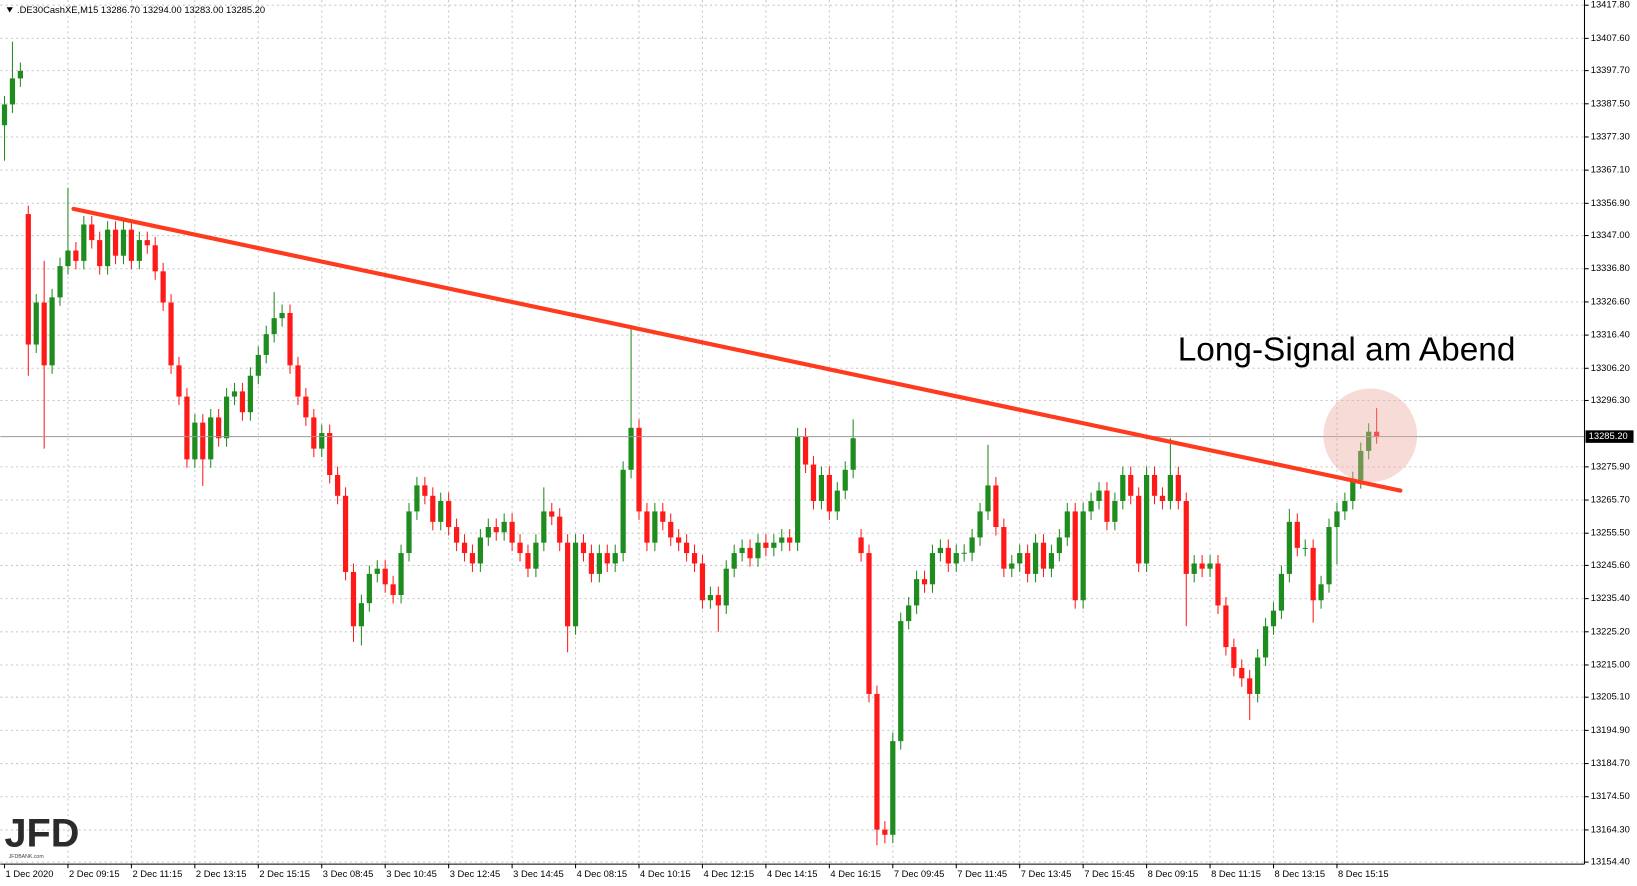 The height and width of the screenshot is (886, 1637). I want to click on y-tick-label: 13164.30, so click(1610, 828).